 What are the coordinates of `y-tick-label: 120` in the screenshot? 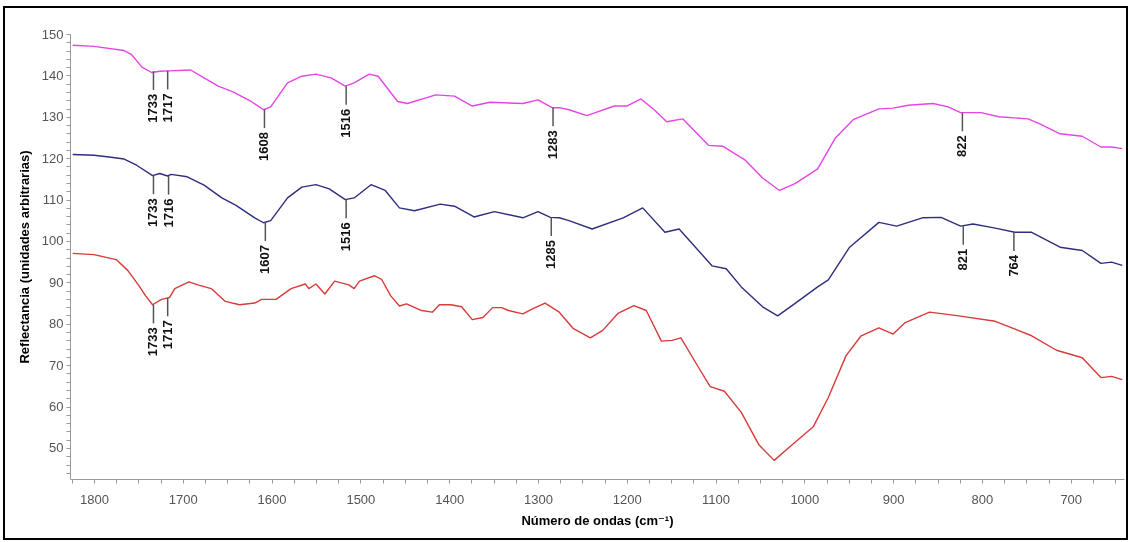 It's located at (52, 158).